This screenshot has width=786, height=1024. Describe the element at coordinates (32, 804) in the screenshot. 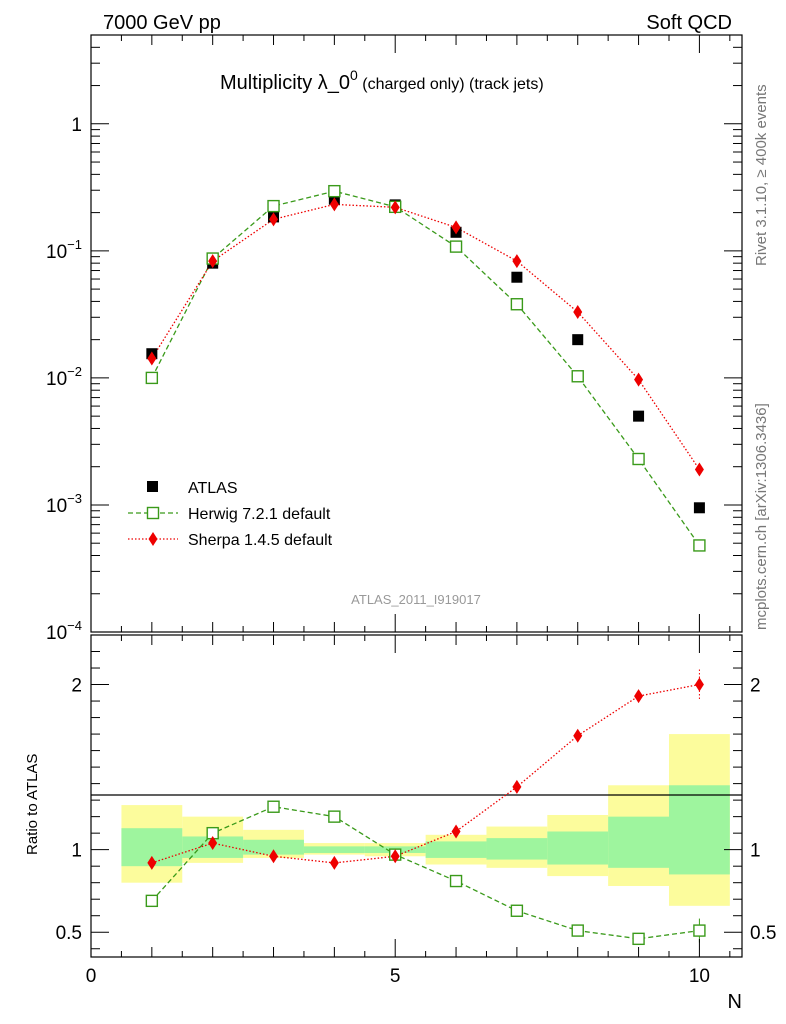

I see `ratio-y-axis-label: Ratio to ATLAS` at that location.